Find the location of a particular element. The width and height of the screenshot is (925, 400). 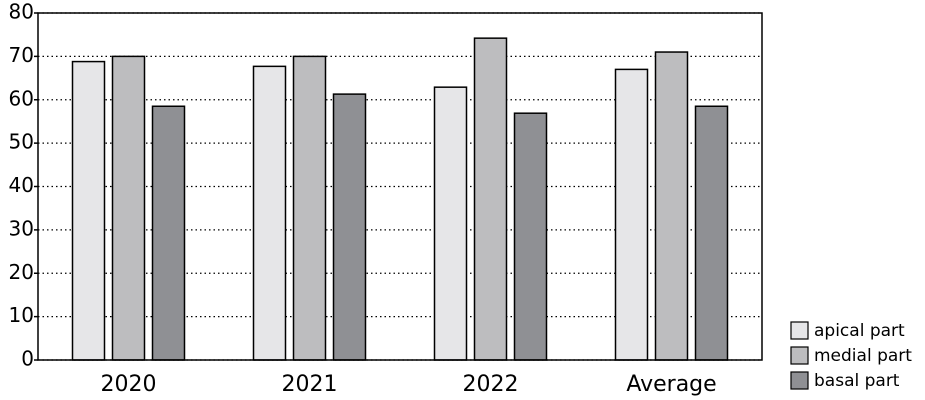

y-tick-label: 10 is located at coordinates (21, 315).